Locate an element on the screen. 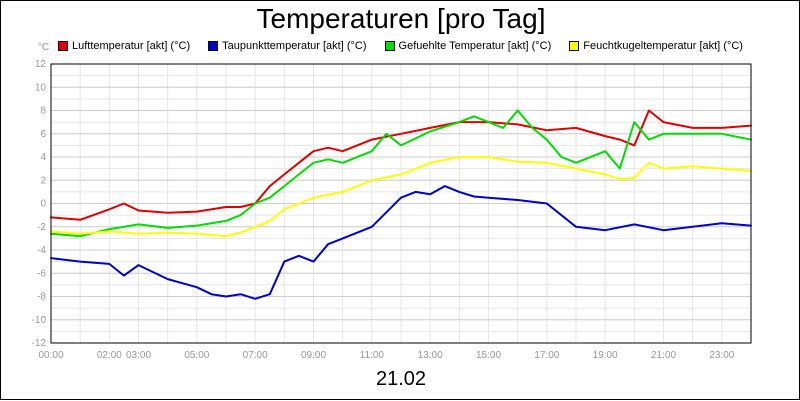 The image size is (800, 401). x-tick-label: 05:00 is located at coordinates (196, 355).